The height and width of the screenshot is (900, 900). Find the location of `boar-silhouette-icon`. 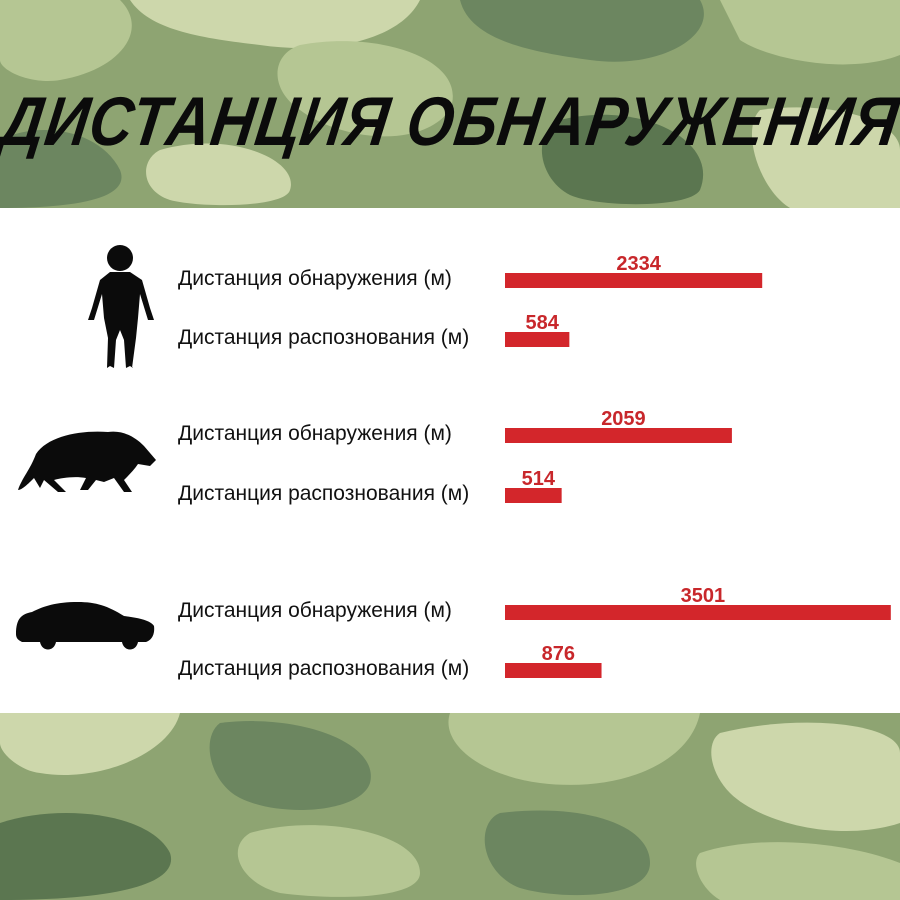

boar-silhouette-icon is located at coordinates (87, 461).